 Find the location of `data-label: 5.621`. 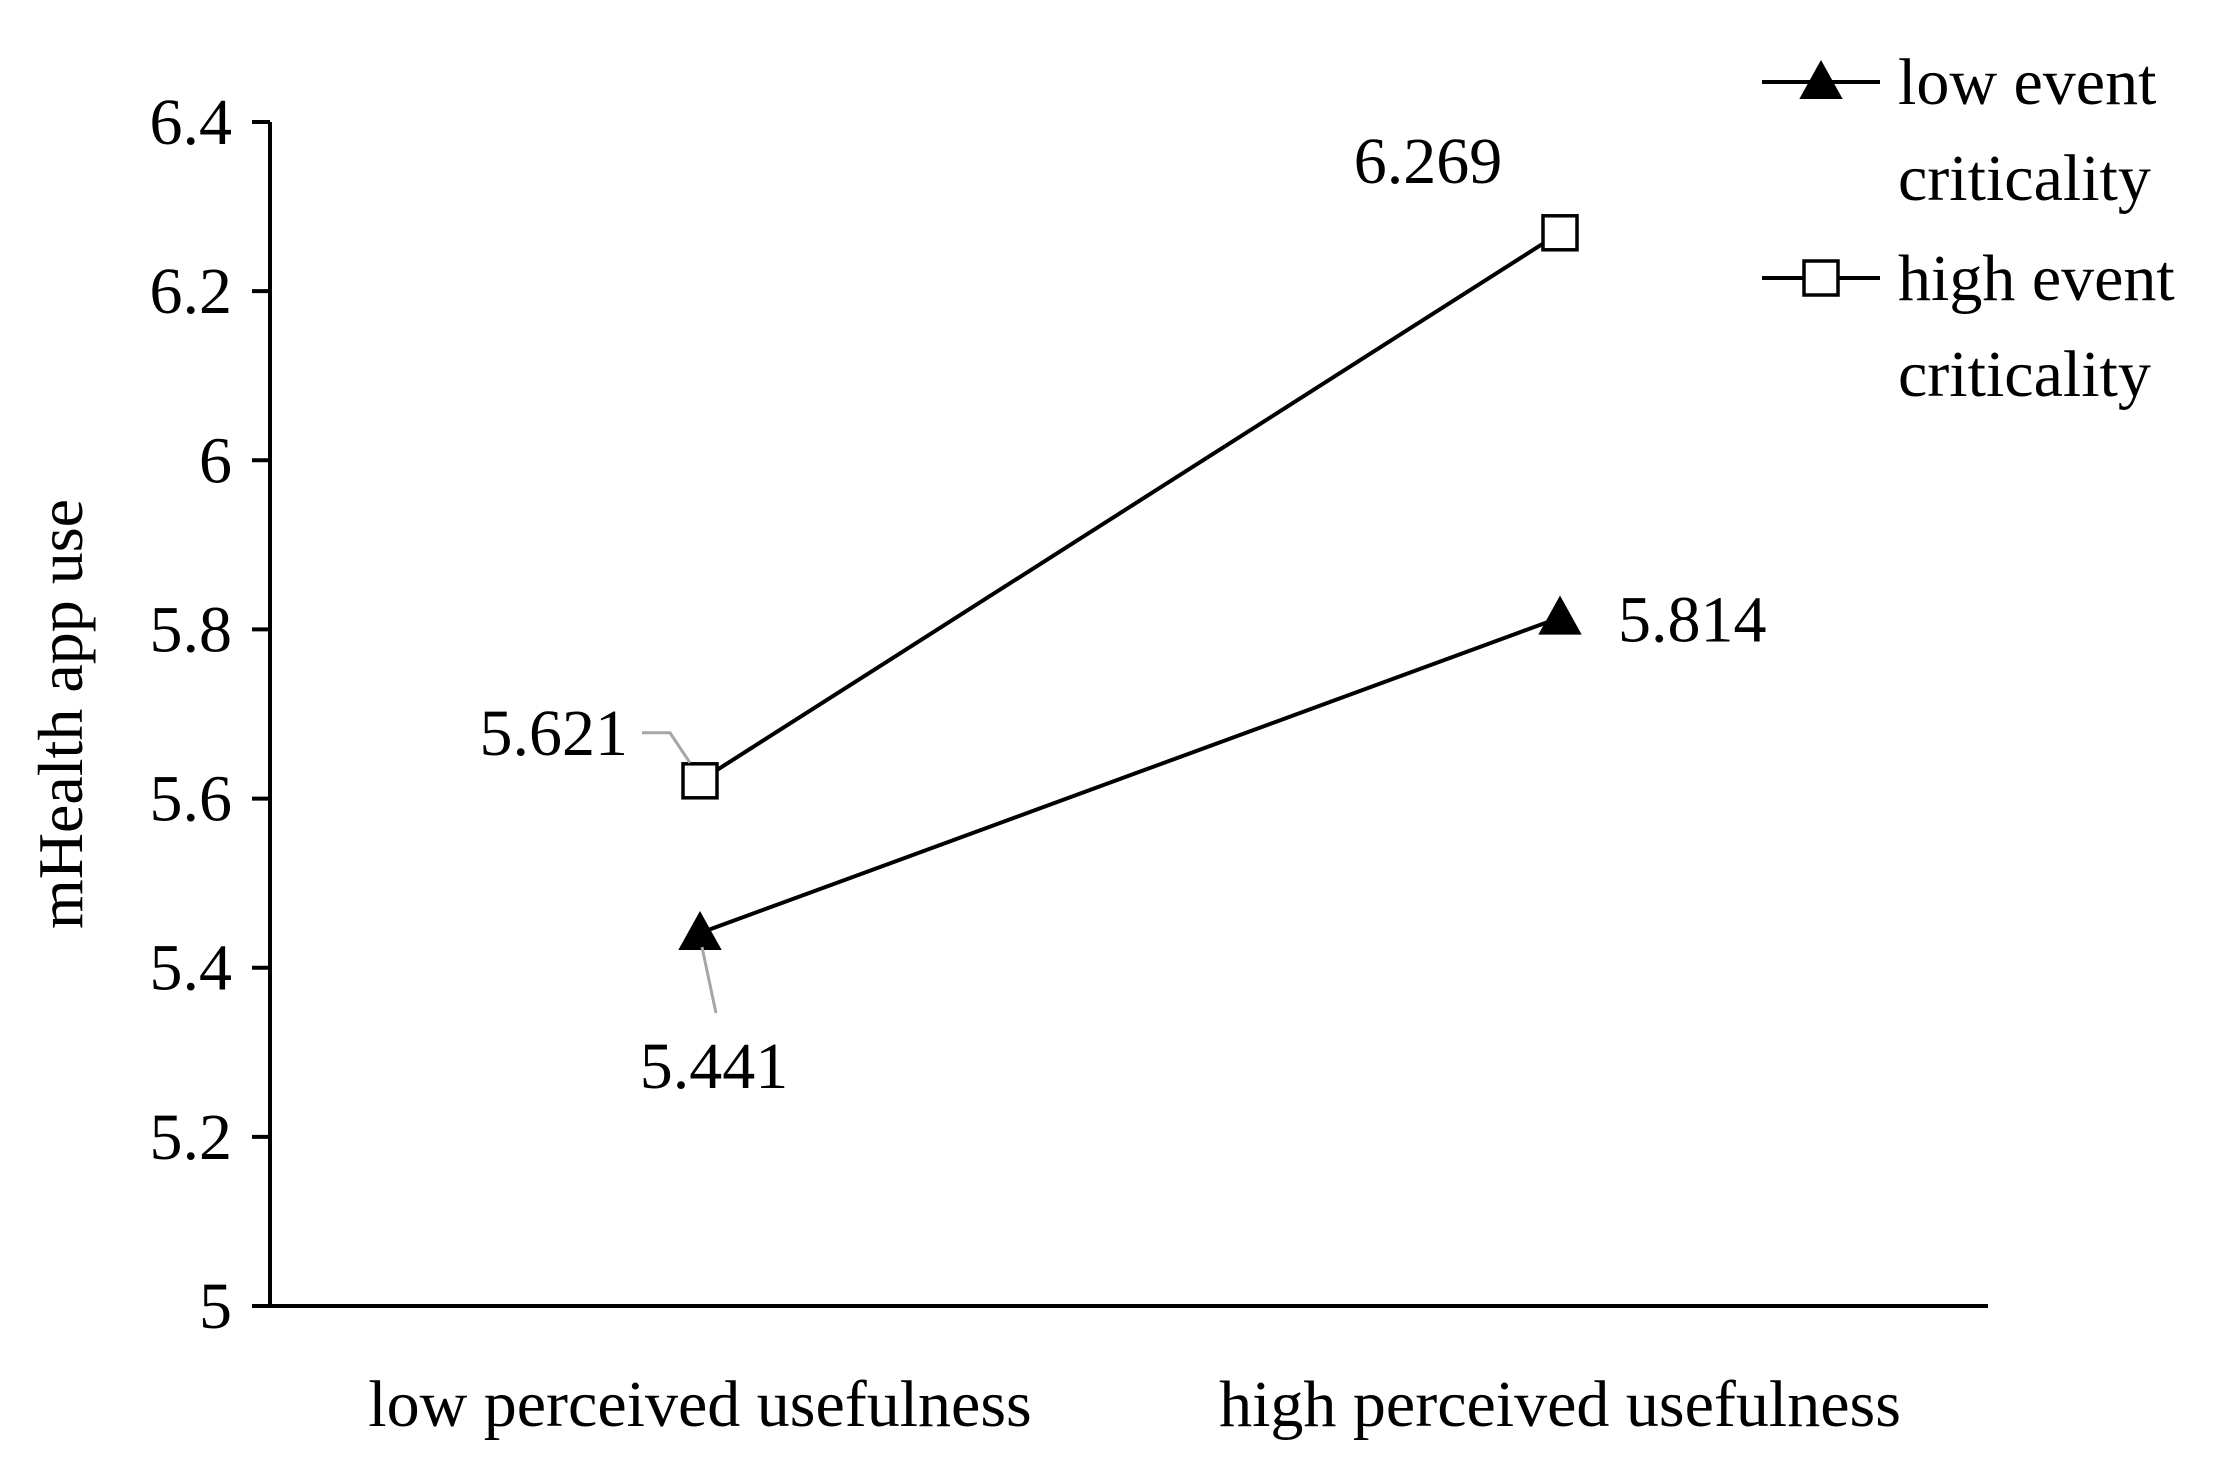

data-label: 5.621 is located at coordinates (554, 733).